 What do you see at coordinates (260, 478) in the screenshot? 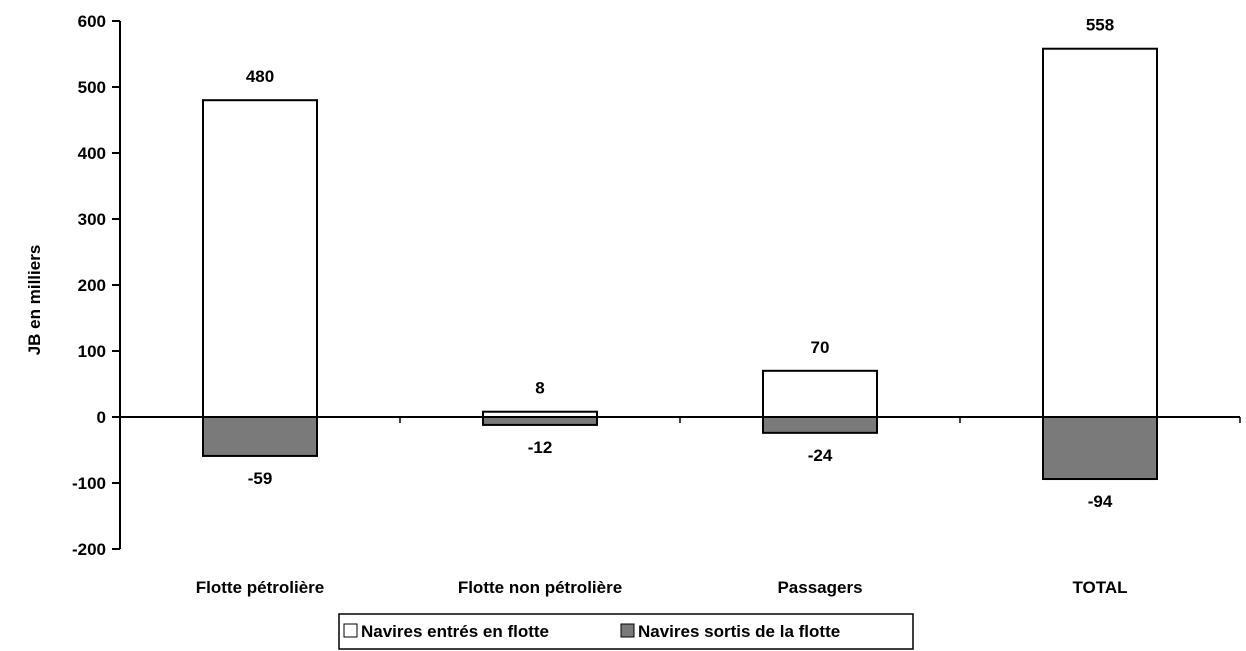
I see `data-label-navires-sortis: -59` at bounding box center [260, 478].